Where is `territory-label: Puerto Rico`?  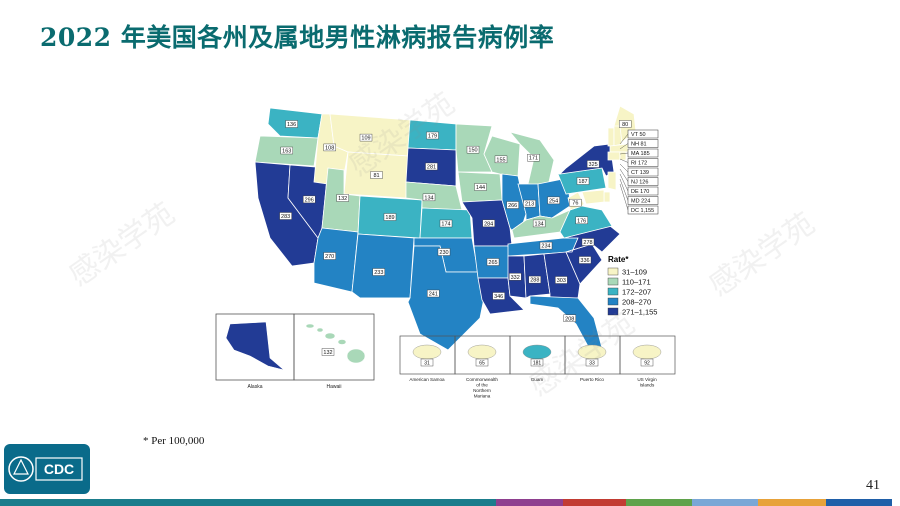
territory-label: Puerto Rico is located at coordinates (592, 379).